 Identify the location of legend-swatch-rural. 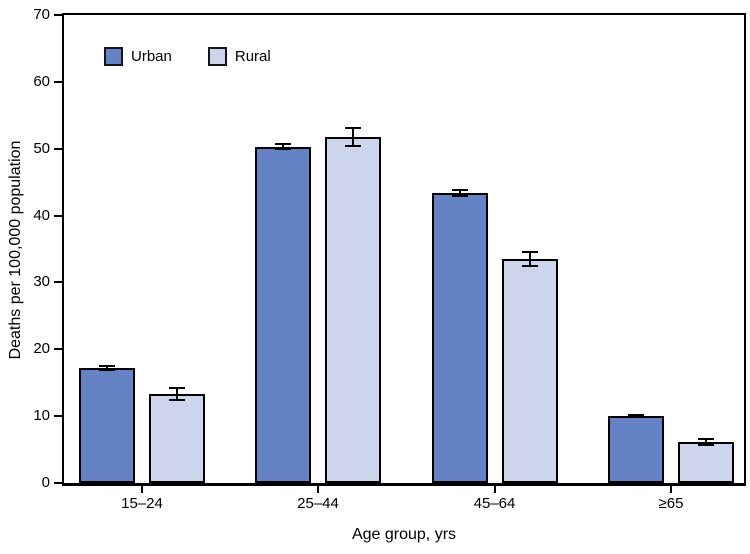
(217, 56).